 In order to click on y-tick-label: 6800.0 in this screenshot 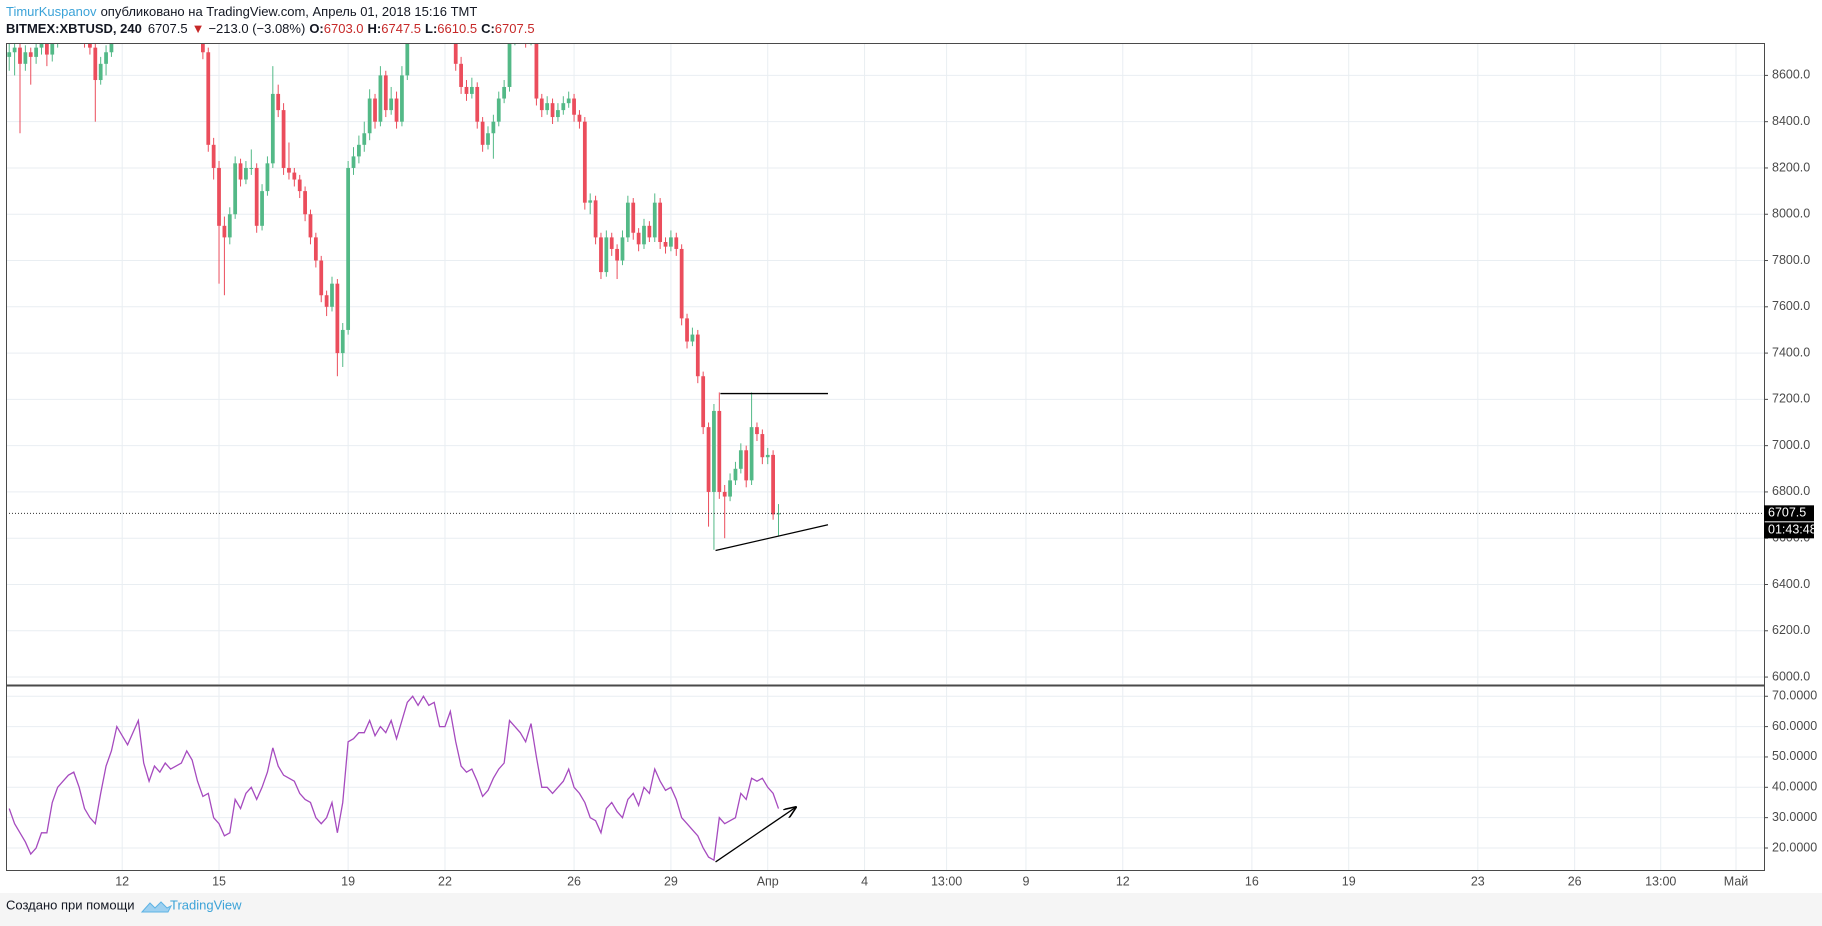, I will do `click(1791, 491)`.